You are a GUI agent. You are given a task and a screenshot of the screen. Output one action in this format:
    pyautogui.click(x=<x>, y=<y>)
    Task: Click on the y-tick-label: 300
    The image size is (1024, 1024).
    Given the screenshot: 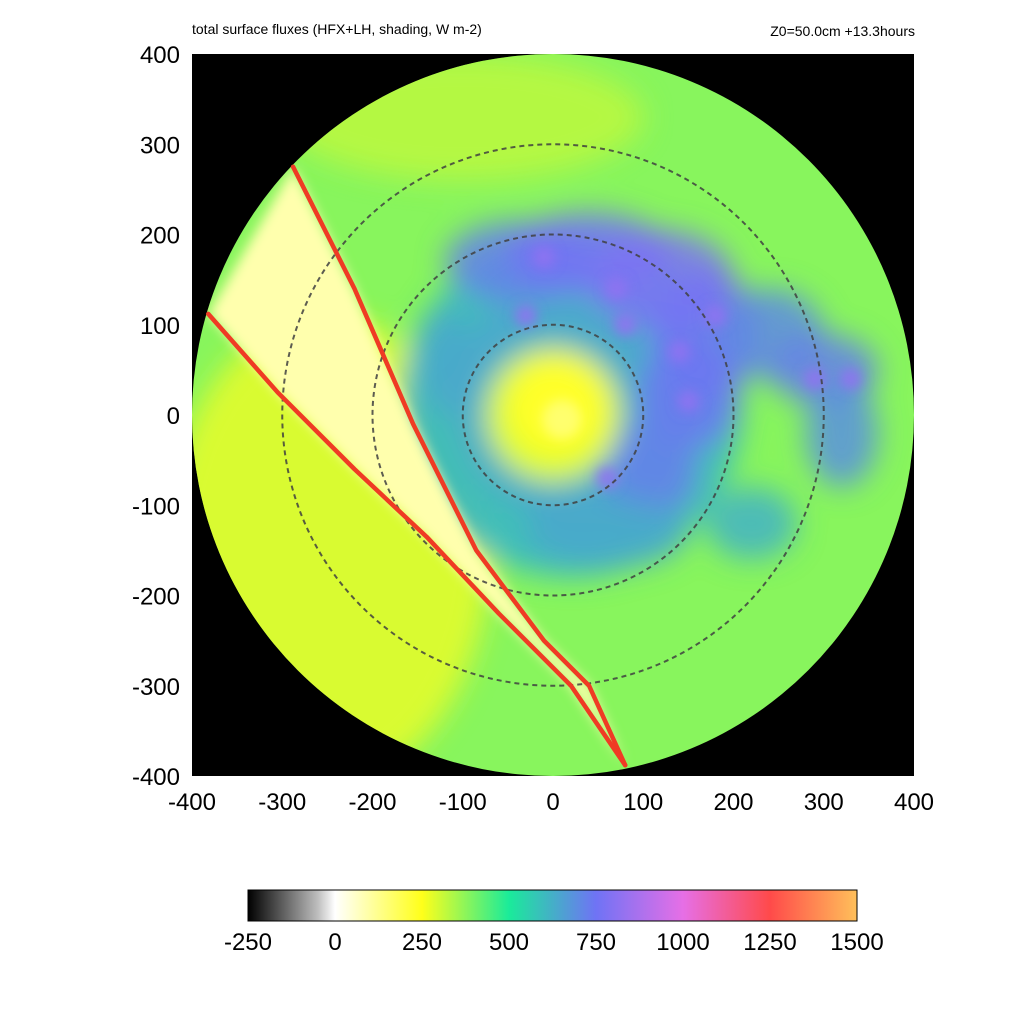 What is the action you would take?
    pyautogui.click(x=160, y=145)
    